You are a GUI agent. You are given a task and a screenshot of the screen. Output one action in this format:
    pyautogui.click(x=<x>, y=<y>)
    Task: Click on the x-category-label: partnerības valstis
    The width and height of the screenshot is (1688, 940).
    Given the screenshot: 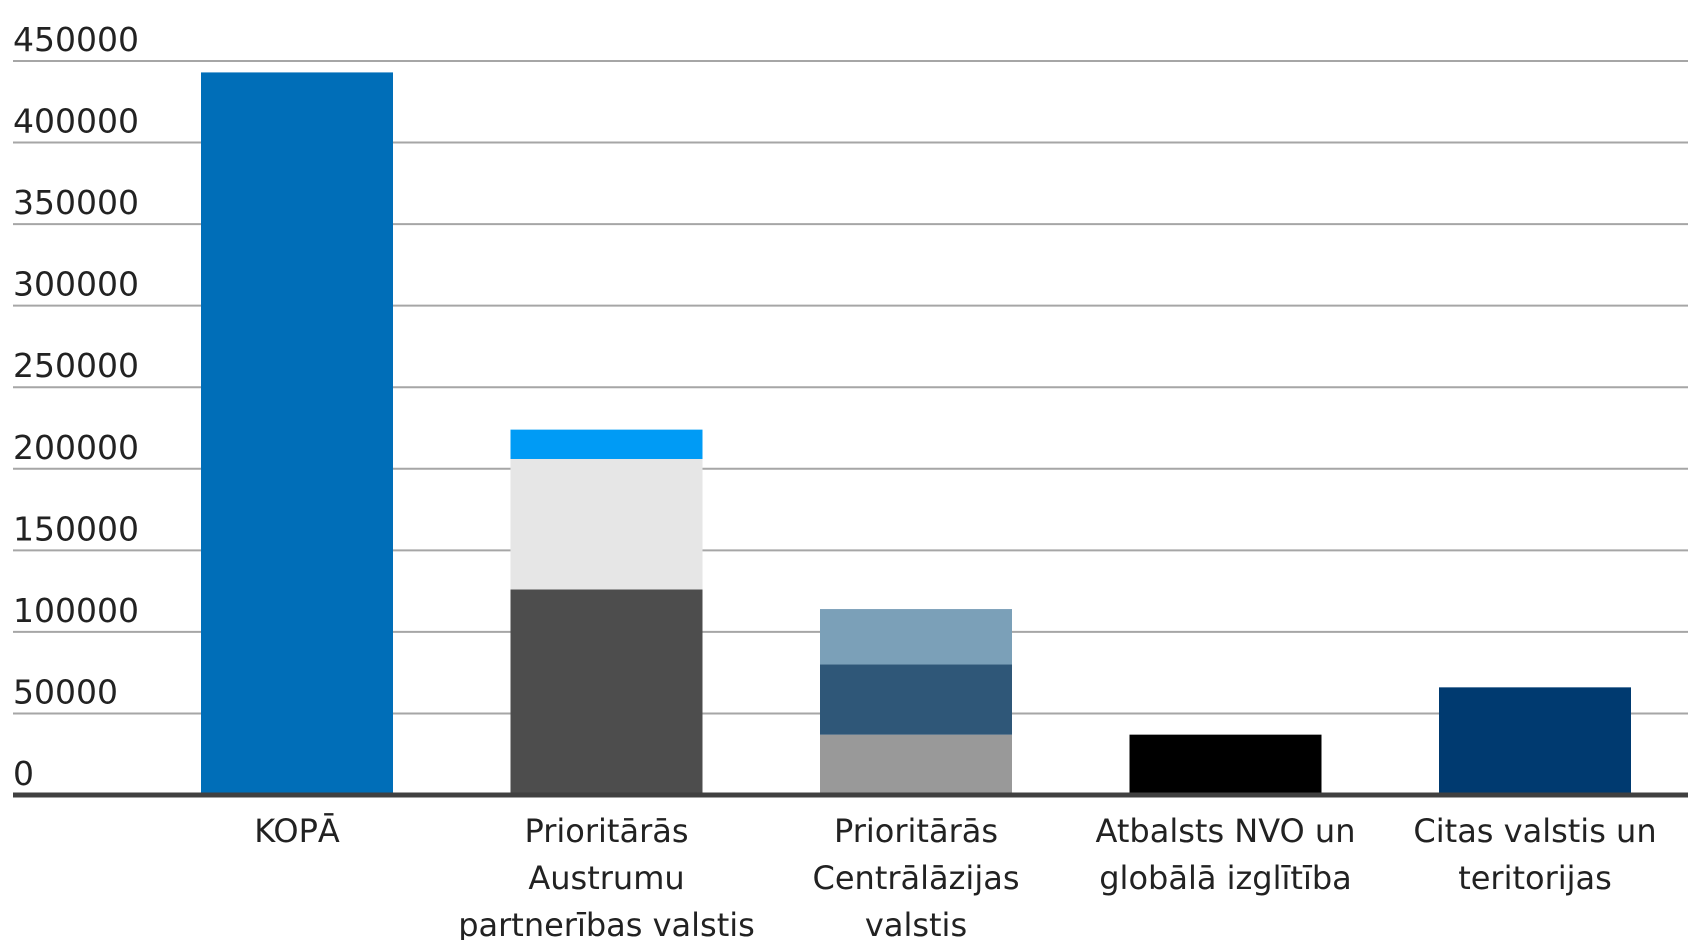 What is the action you would take?
    pyautogui.click(x=606, y=923)
    